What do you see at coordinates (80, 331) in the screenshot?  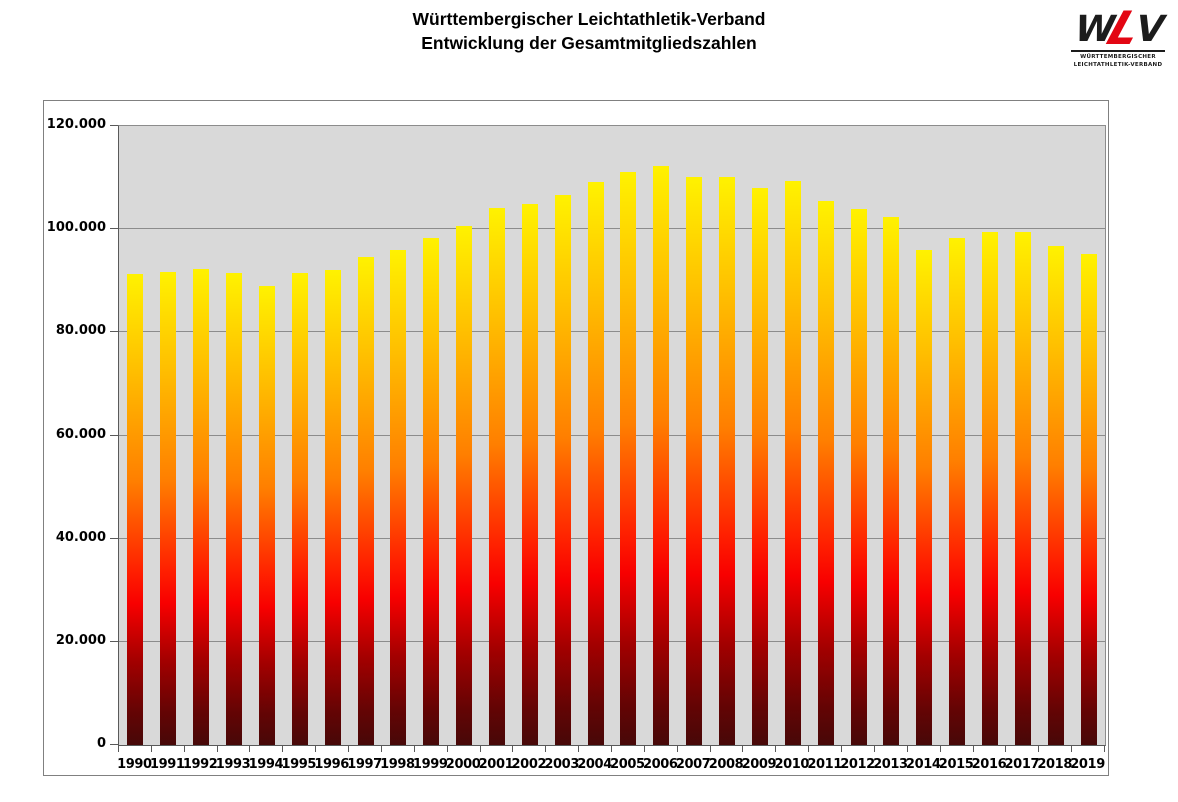 I see `y-tick-label-80.000: 80.000` at bounding box center [80, 331].